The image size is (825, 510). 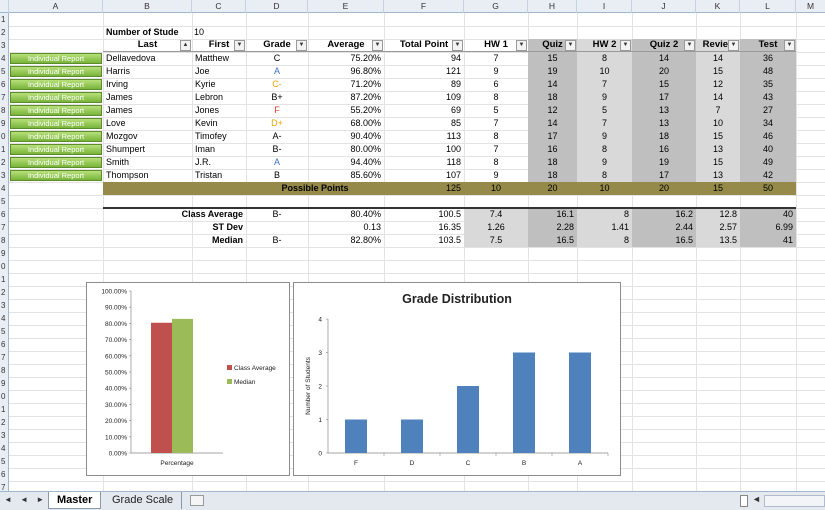 I want to click on row-header-33: 3, so click(x=3, y=435).